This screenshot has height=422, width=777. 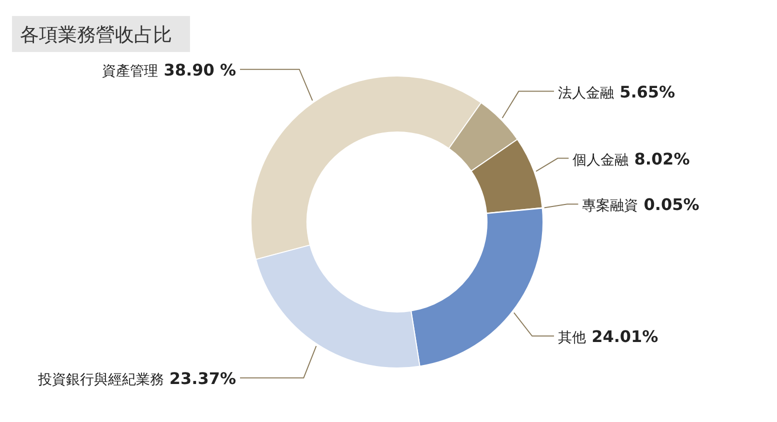 I want to click on chart-title: 各項業務營收占比, so click(x=96, y=35).